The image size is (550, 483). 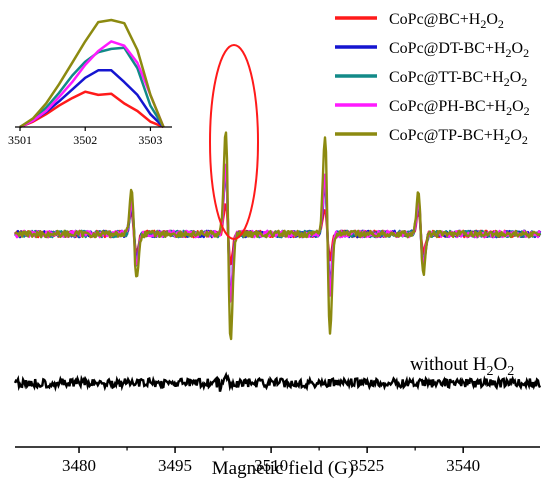 I want to click on highlight-ellipse, so click(x=234, y=142).